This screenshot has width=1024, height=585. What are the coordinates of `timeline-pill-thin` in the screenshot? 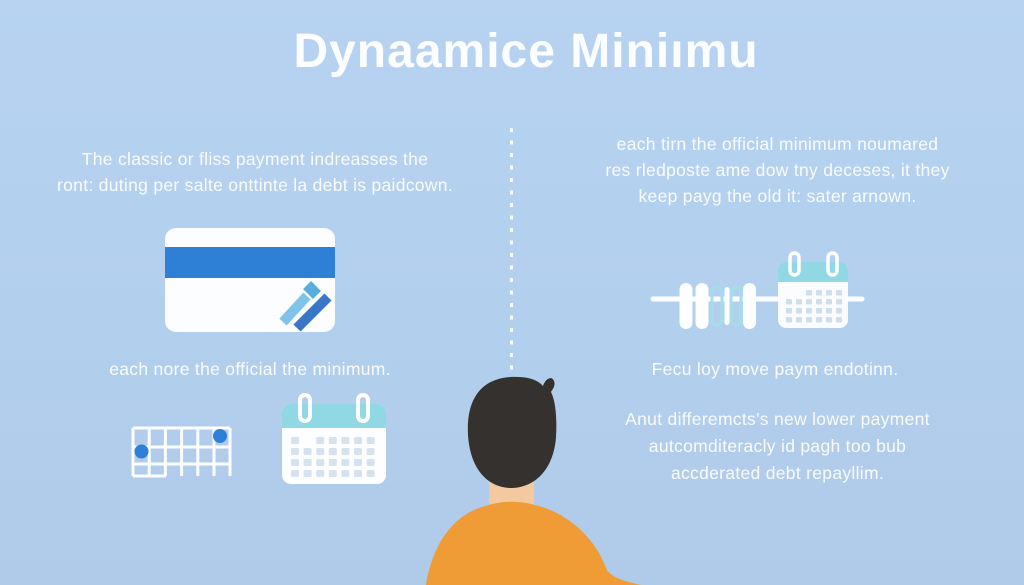 It's located at (727, 306).